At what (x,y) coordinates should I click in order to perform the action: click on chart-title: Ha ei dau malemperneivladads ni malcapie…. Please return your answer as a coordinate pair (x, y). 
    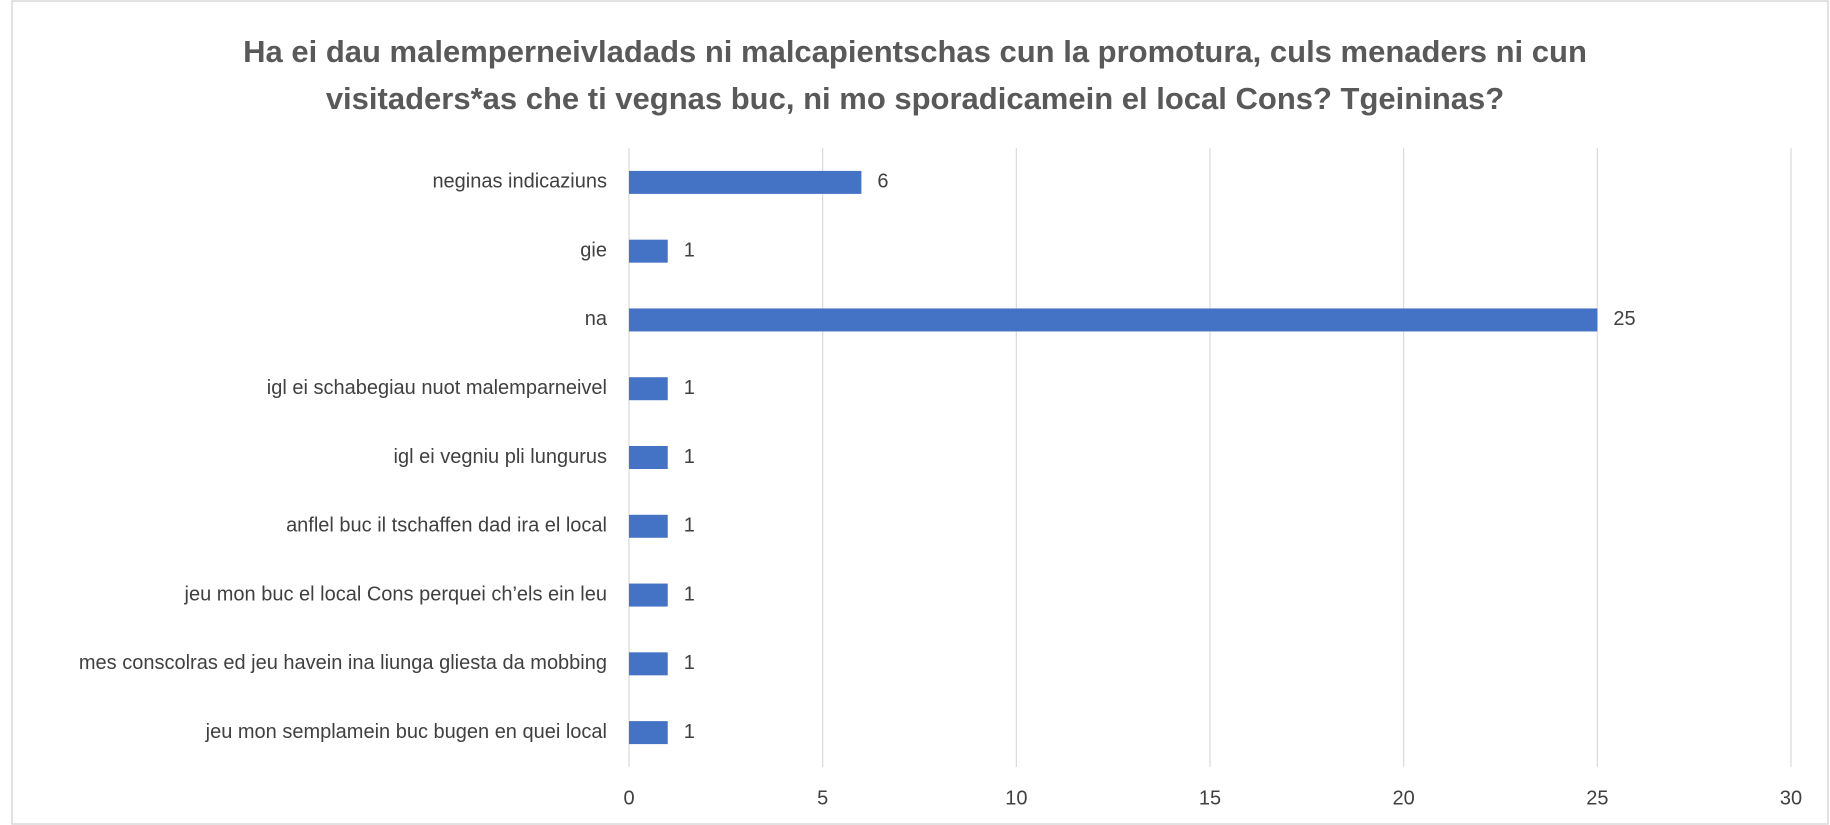
    Looking at the image, I should click on (915, 75).